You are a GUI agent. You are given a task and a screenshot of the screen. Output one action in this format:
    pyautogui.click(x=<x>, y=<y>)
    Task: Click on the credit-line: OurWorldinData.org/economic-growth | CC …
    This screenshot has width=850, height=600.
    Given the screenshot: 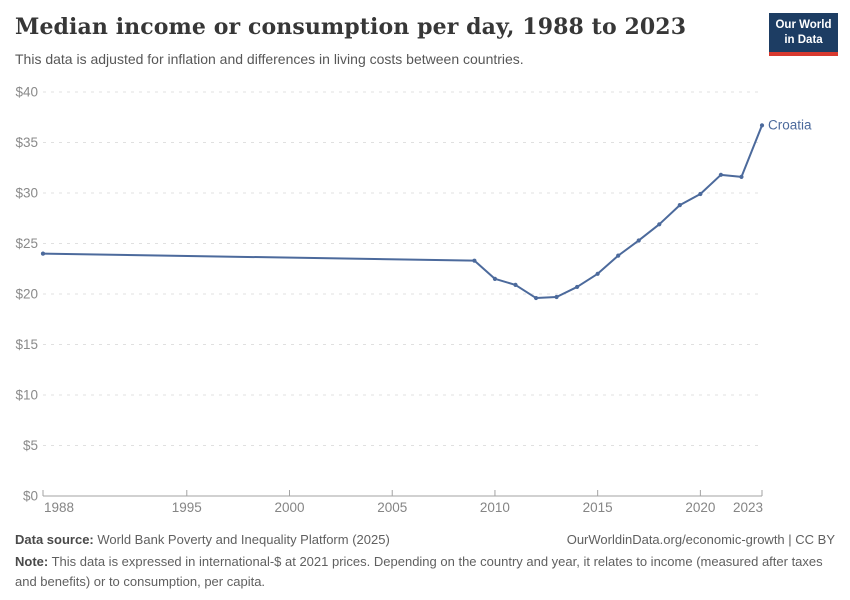 What is the action you would take?
    pyautogui.click(x=700, y=539)
    